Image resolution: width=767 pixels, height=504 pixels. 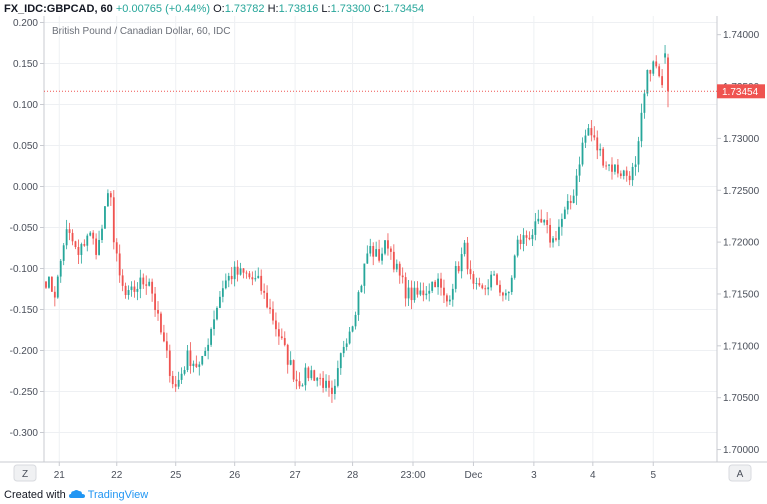 I want to click on time-tick-label: 28, so click(x=353, y=475).